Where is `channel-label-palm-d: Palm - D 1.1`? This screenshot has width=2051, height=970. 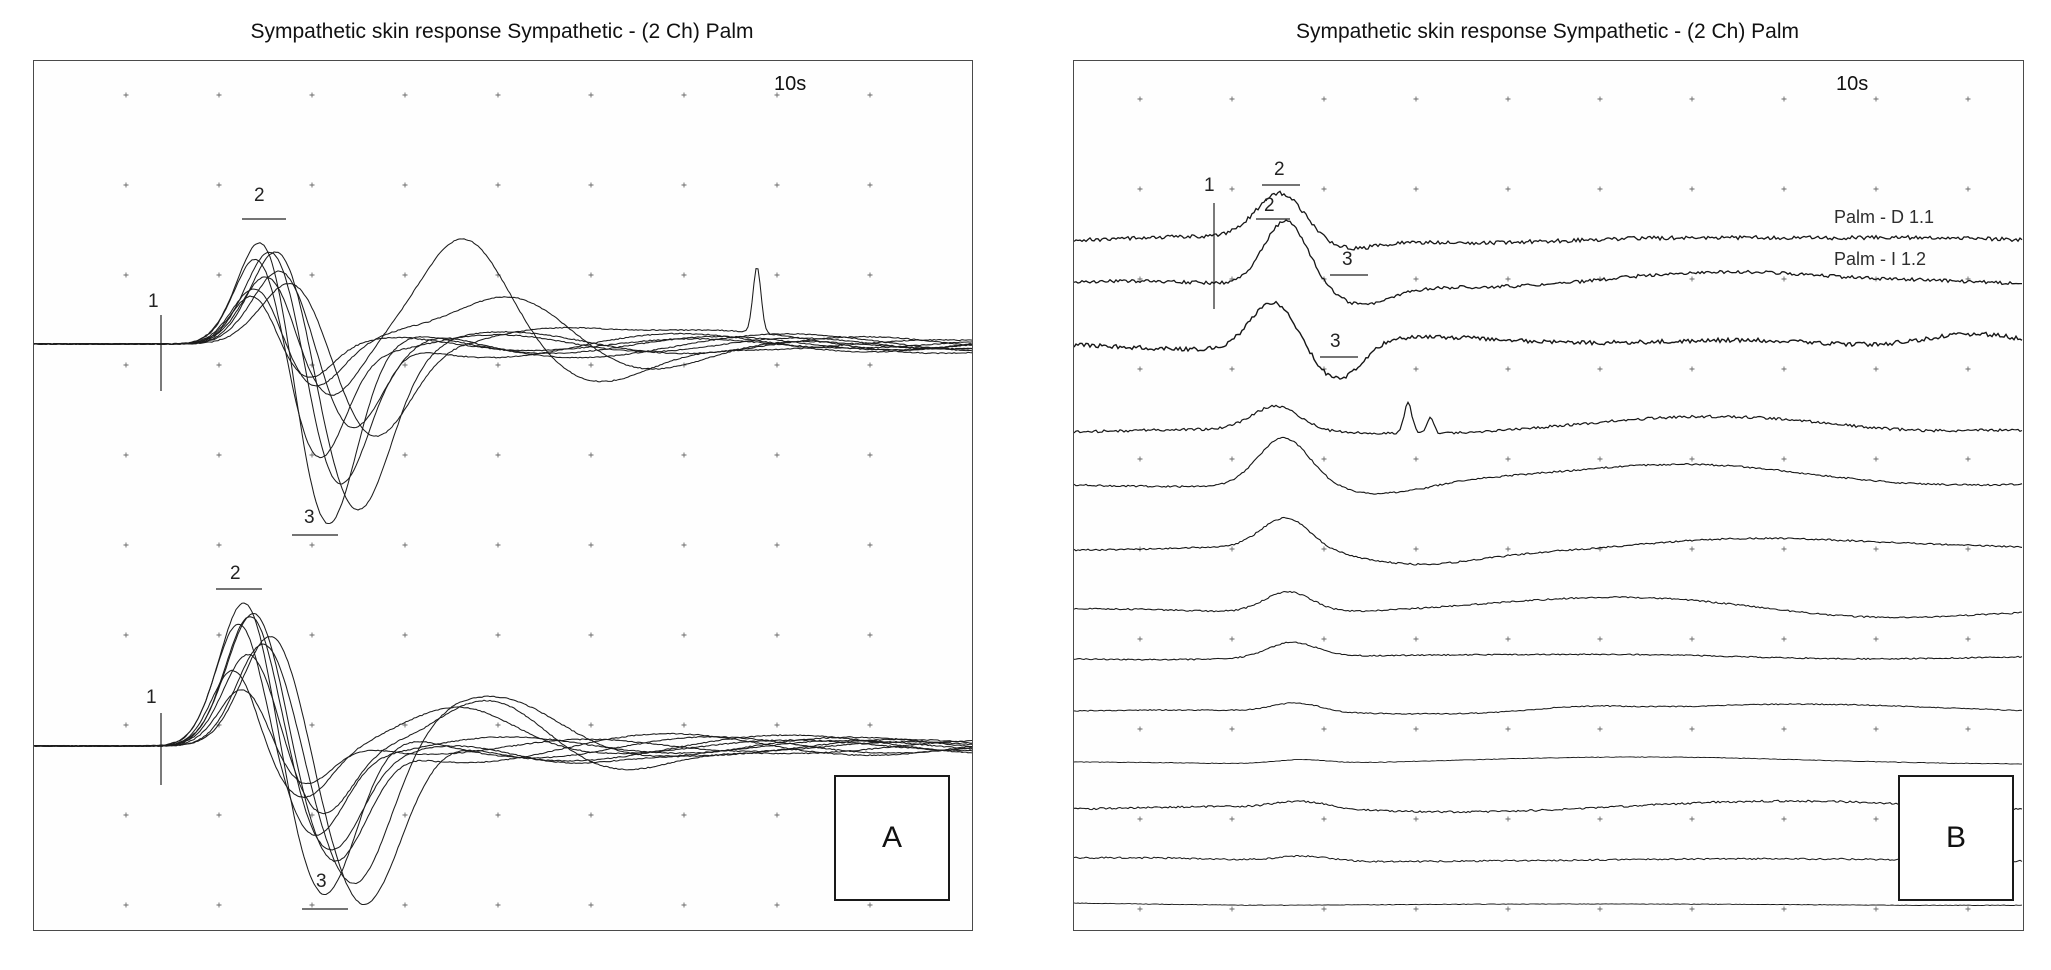
channel-label-palm-d: Palm - D 1.1 is located at coordinates (1884, 217).